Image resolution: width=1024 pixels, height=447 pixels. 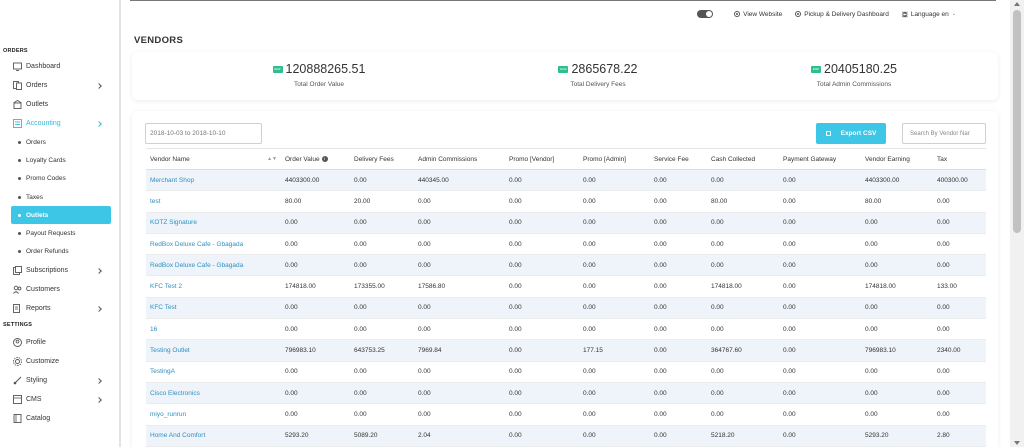 I want to click on chevron-right-icon, so click(x=99, y=270).